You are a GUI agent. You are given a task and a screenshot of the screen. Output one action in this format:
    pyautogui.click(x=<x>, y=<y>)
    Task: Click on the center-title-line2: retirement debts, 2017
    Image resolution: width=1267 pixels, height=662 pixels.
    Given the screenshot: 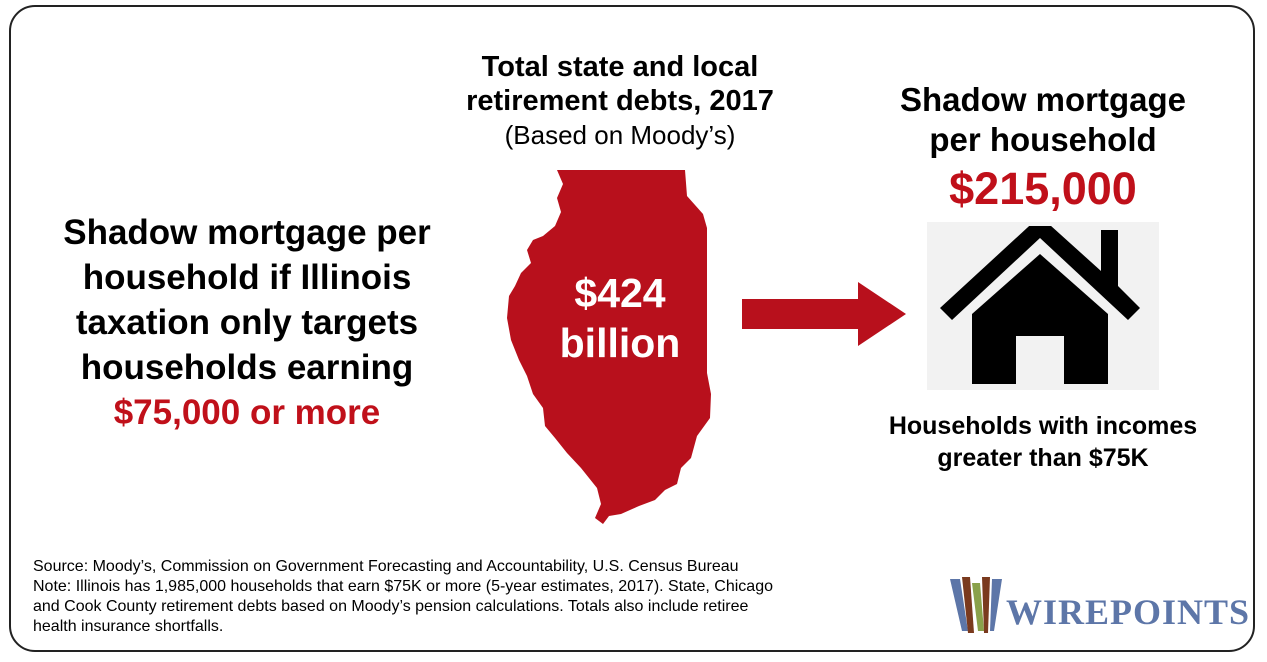 What is the action you would take?
    pyautogui.click(x=620, y=101)
    